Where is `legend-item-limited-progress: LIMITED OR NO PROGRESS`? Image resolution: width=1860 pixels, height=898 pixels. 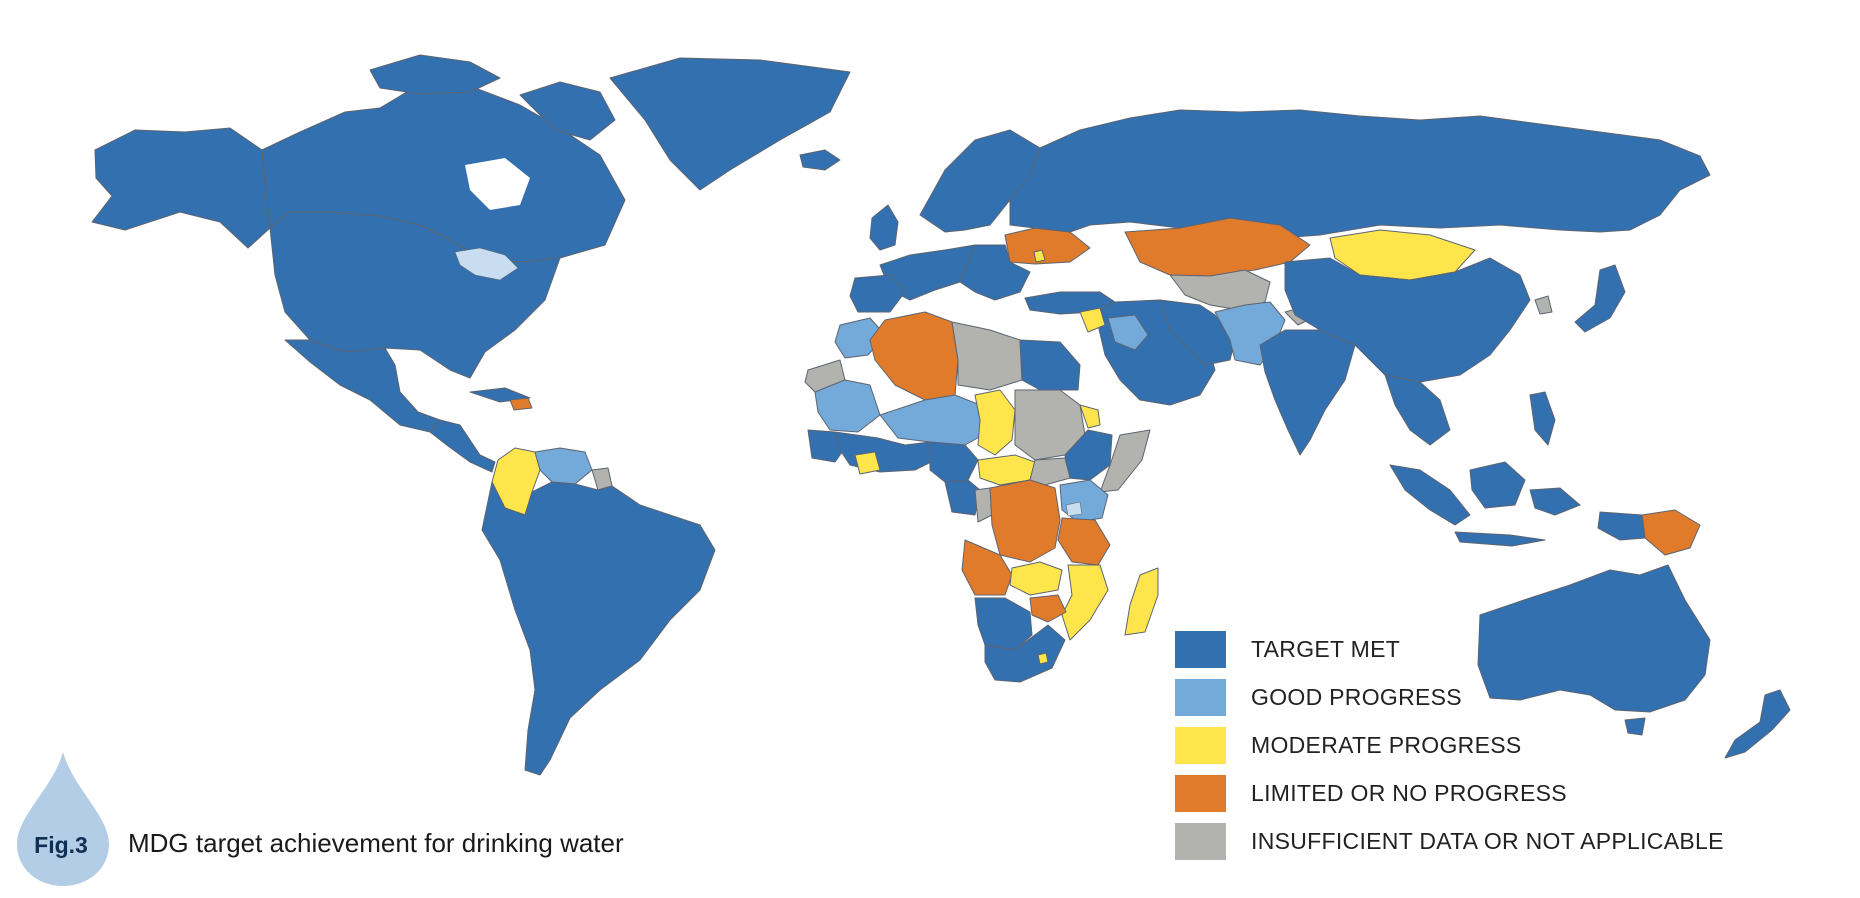
legend-item-limited-progress: LIMITED OR NO PROGRESS is located at coordinates (1495, 793).